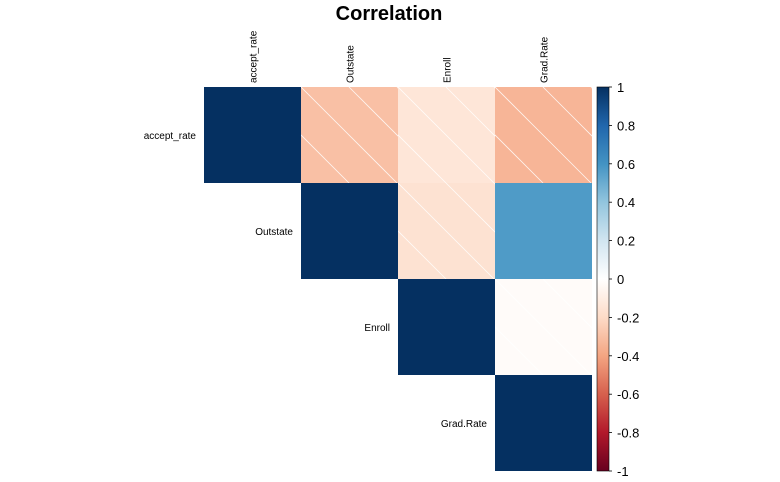  Describe the element at coordinates (545, 59) in the screenshot. I see `column-label-Grad.Rate: Grad.Rate` at that location.